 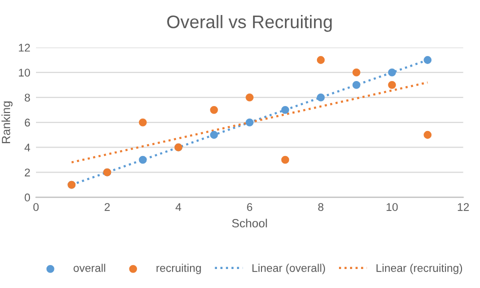 I want to click on x-tick-label: 10, so click(x=392, y=207).